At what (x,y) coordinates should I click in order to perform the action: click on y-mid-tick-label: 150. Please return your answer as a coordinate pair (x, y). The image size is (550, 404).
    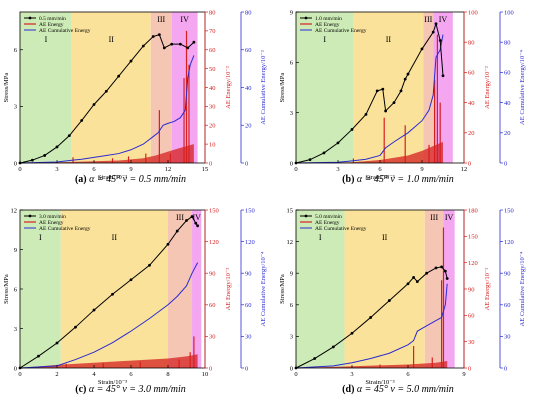
    Looking at the image, I should click on (214, 210).